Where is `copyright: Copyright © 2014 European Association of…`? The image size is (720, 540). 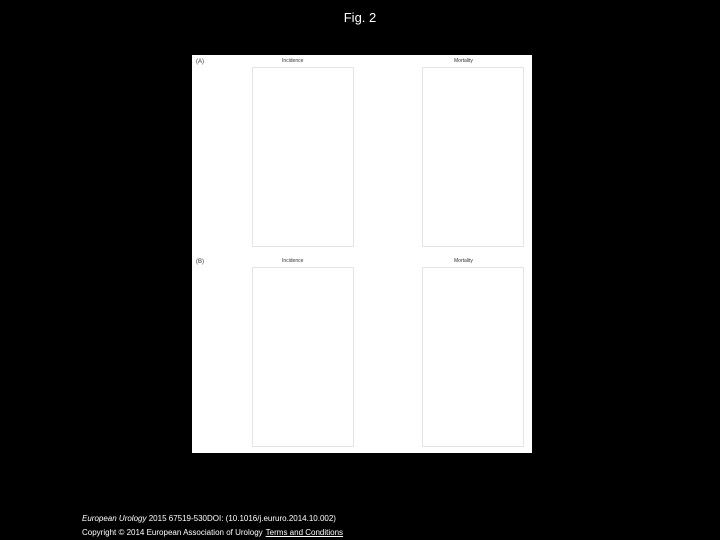
copyright: Copyright © 2014 European Association of… is located at coordinates (212, 532).